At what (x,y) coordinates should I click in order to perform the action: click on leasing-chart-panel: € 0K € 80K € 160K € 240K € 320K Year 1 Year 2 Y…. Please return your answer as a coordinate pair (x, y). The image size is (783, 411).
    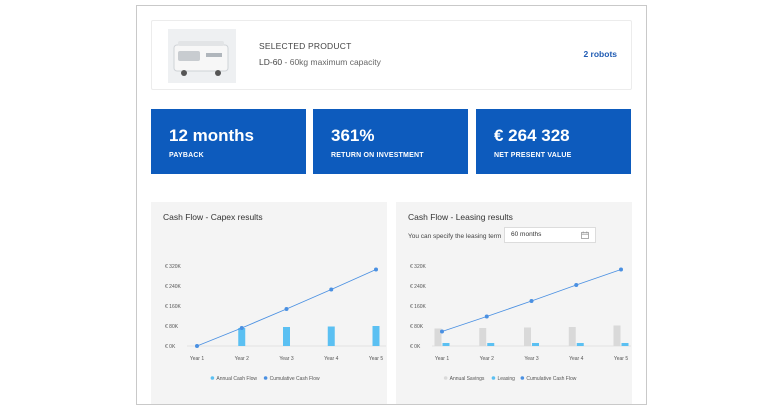
    Looking at the image, I should click on (514, 303).